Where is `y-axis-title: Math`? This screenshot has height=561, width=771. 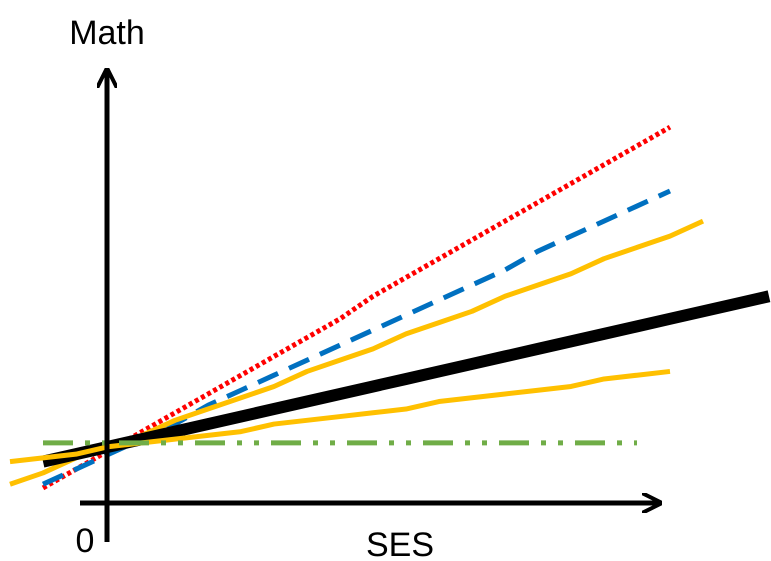
y-axis-title: Math is located at coordinates (107, 33).